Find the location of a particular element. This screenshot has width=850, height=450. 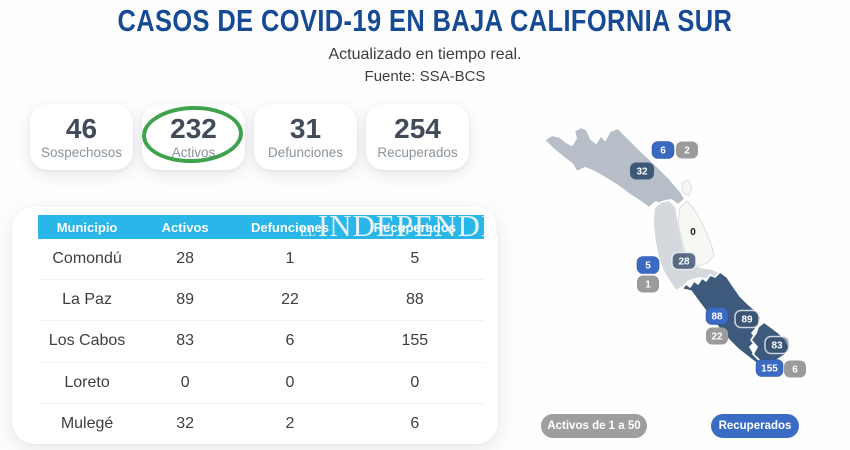

table-row-comondu: Comondú 28 1 5 is located at coordinates (261, 260).